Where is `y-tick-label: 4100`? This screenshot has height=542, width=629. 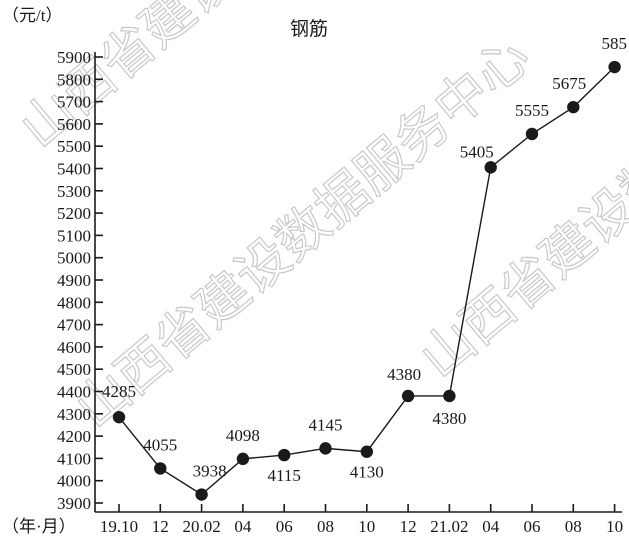 y-tick-label: 4100 is located at coordinates (74, 458).